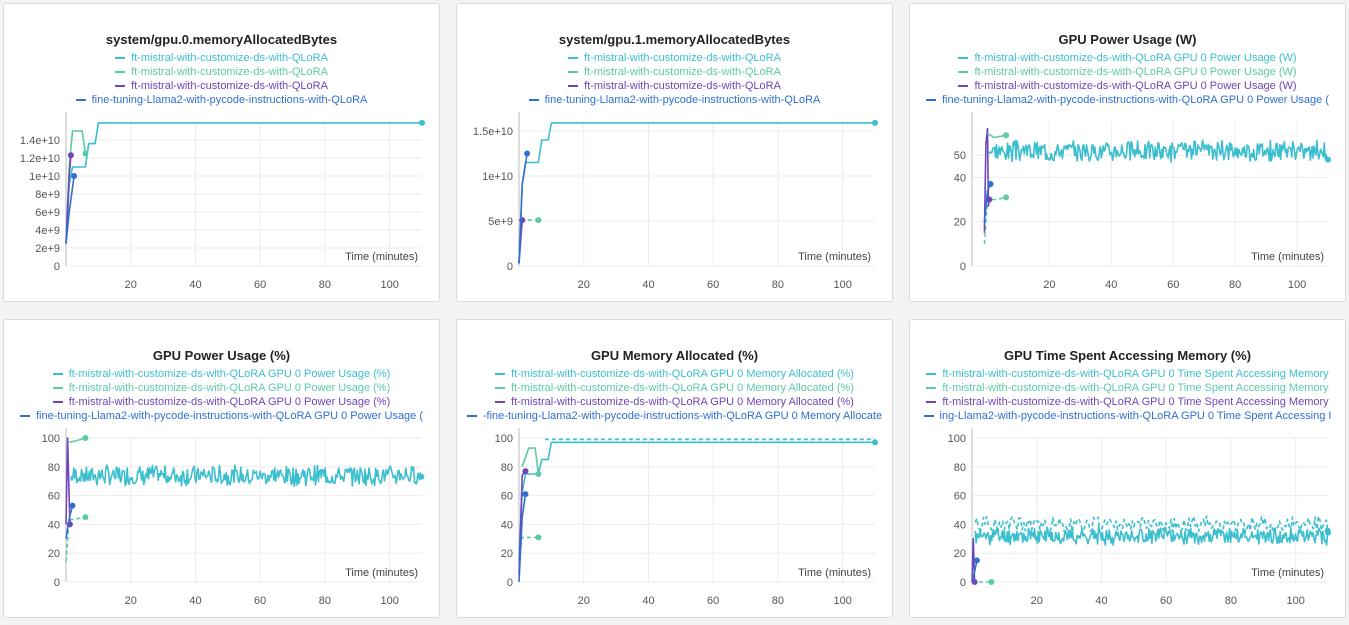  I want to click on y-tick-label: 4e+9, so click(47, 231).